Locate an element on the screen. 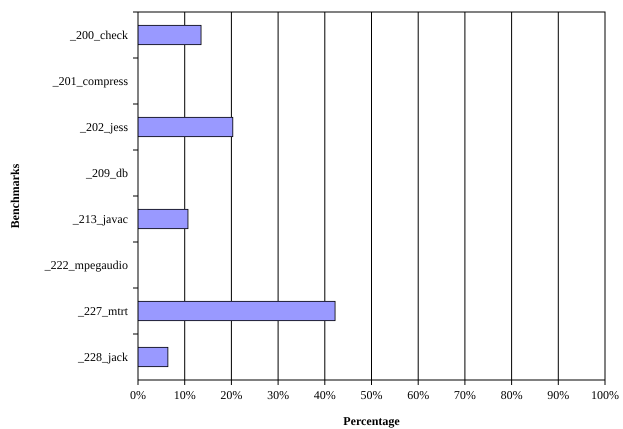 The height and width of the screenshot is (429, 623). y-tick-label: _222_mpegaudio is located at coordinates (86, 265).